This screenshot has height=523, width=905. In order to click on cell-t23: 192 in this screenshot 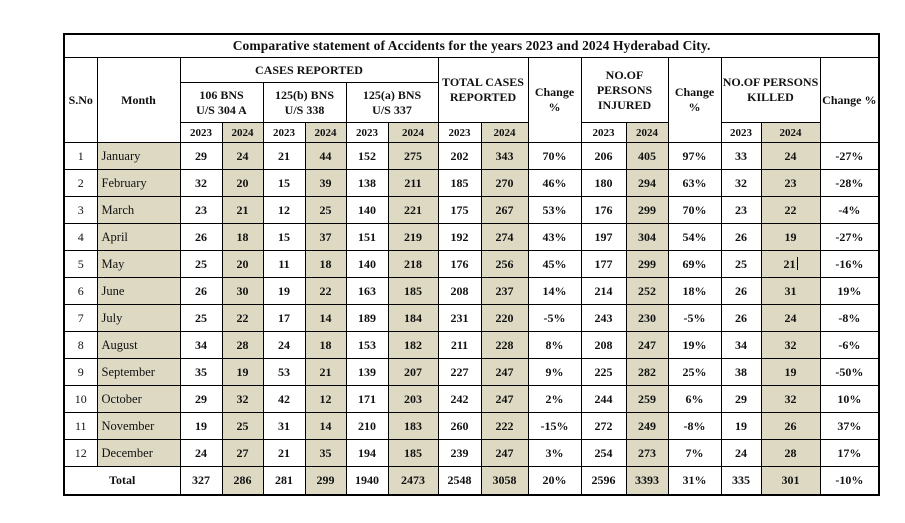, I will do `click(459, 237)`.